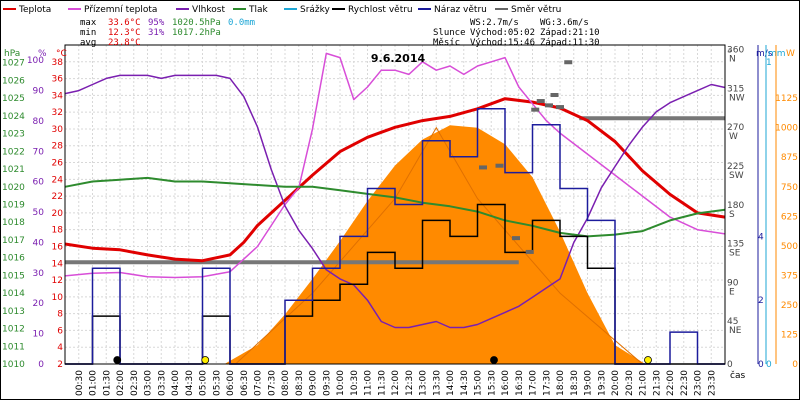  What do you see at coordinates (13, 259) in the screenshot?
I see `tick-pressure: 1016` at bounding box center [13, 259].